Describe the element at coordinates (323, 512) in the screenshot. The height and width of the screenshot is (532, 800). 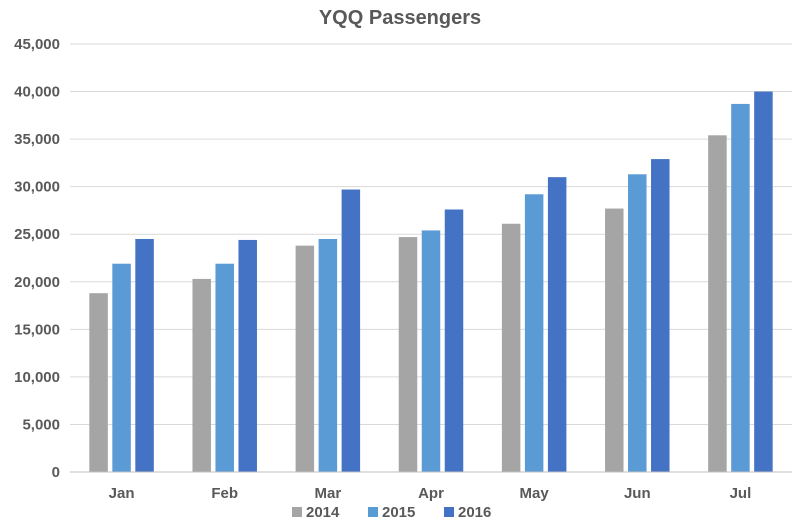
I see `legend-label-2014: 2014` at that location.